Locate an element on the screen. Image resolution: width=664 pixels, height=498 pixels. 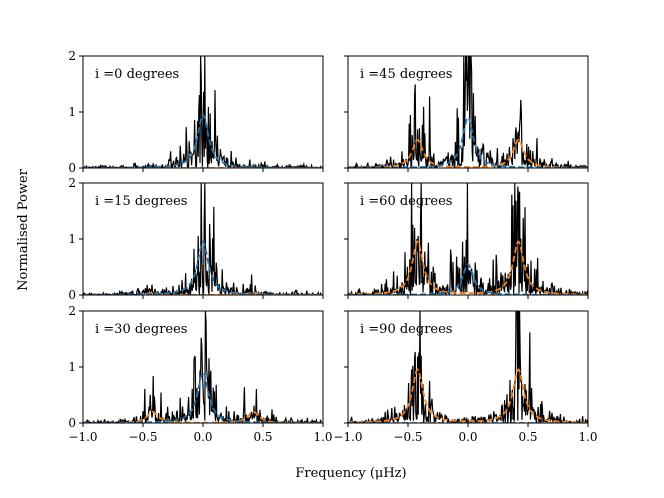
panel-label: i =60 degrees is located at coordinates (406, 201).